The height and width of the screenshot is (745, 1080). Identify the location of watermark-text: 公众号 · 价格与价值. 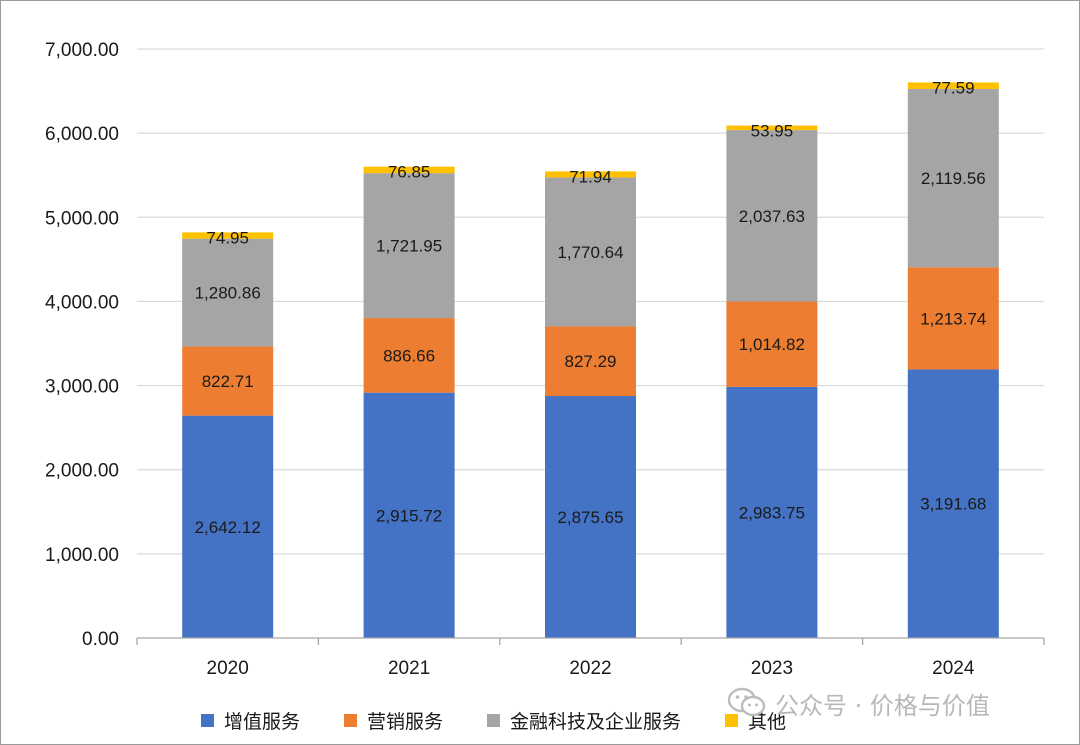
(882, 705).